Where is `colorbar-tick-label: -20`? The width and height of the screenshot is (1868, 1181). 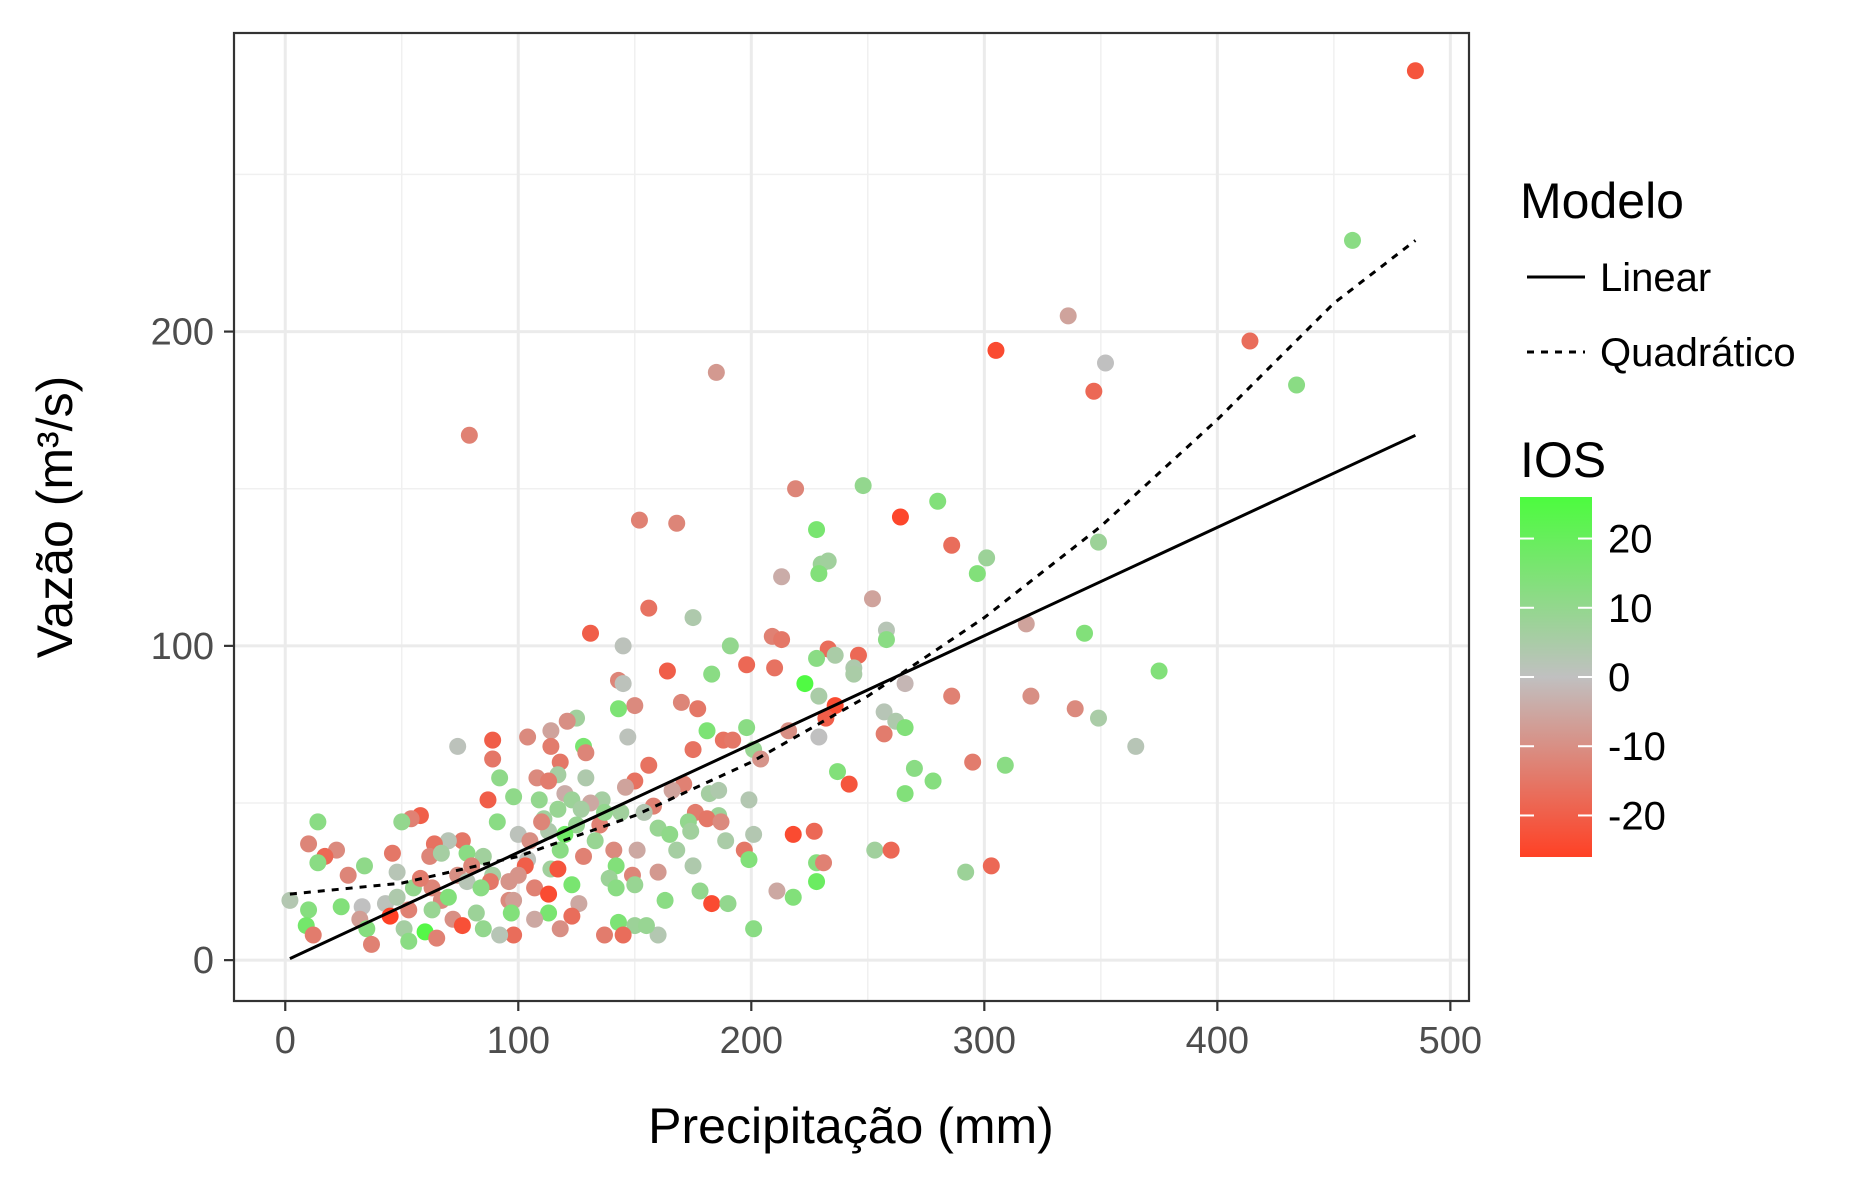 colorbar-tick-label: -20 is located at coordinates (1637, 816).